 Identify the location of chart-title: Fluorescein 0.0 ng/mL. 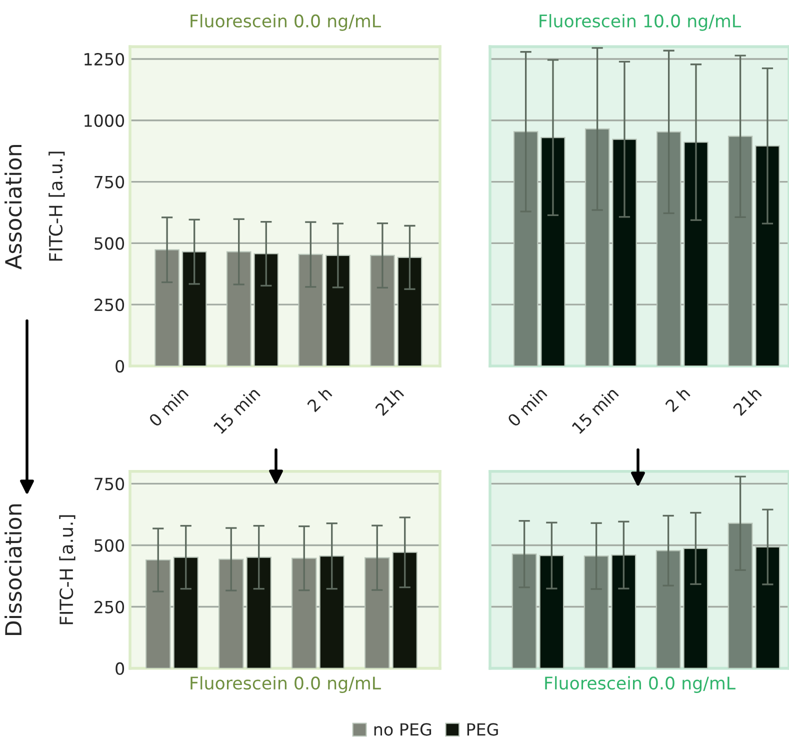
(285, 22).